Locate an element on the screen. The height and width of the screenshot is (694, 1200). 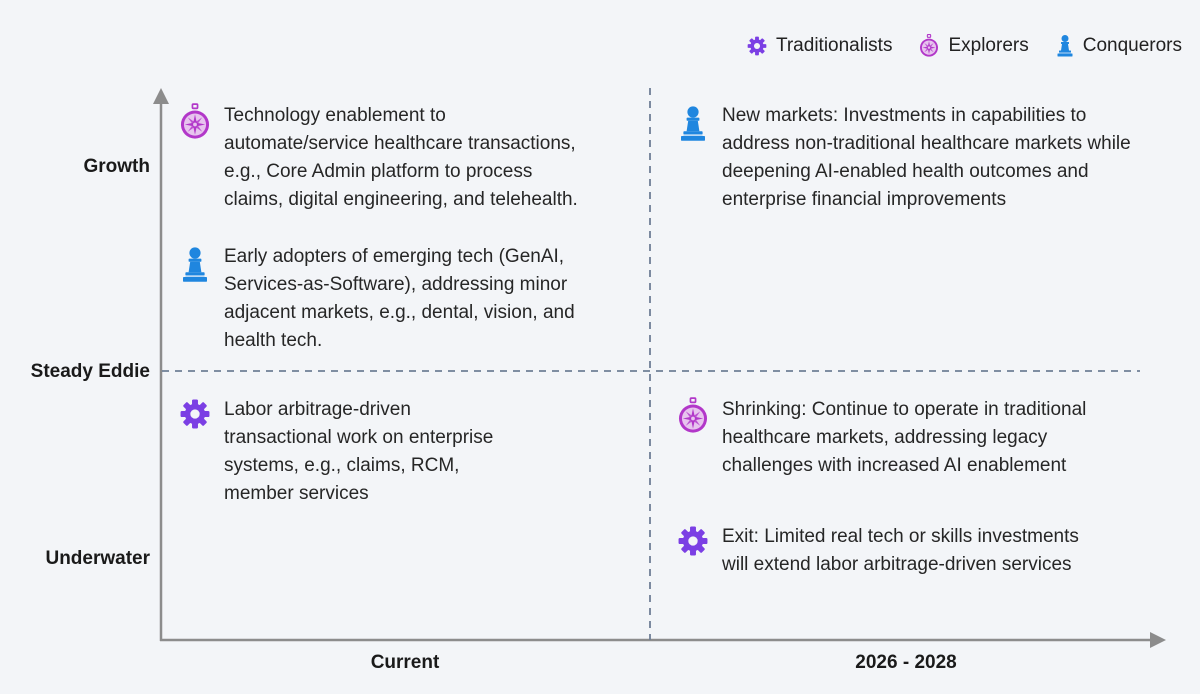
legend-item-traditionalists: Traditionalists is located at coordinates (819, 46).